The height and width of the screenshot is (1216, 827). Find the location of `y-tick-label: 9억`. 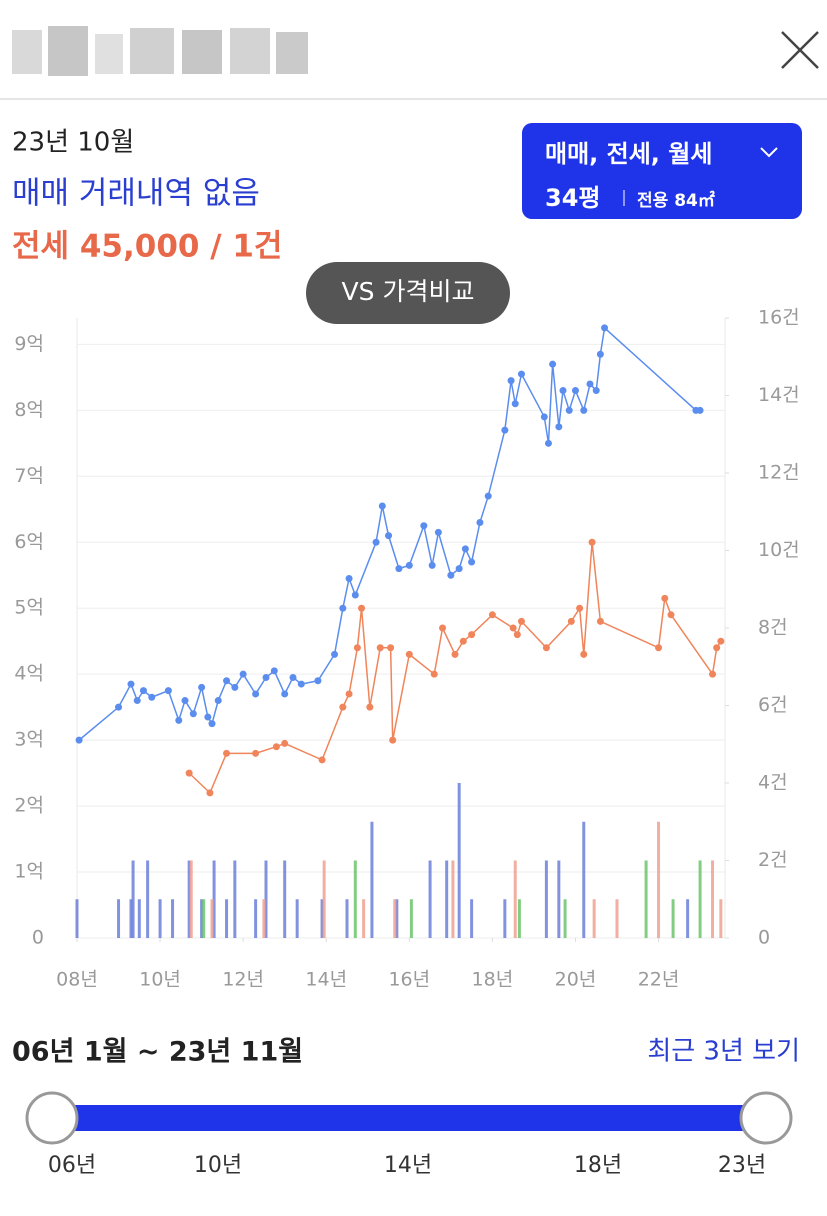

y-tick-label: 9억 is located at coordinates (29, 344).